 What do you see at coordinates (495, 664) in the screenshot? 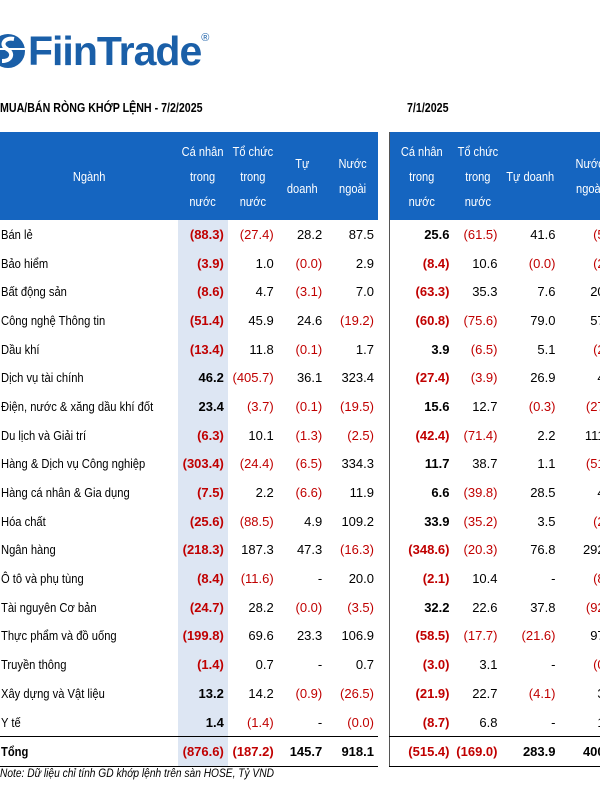
I see `table-row: (3.0) 3.1 - (0.2` at bounding box center [495, 664].